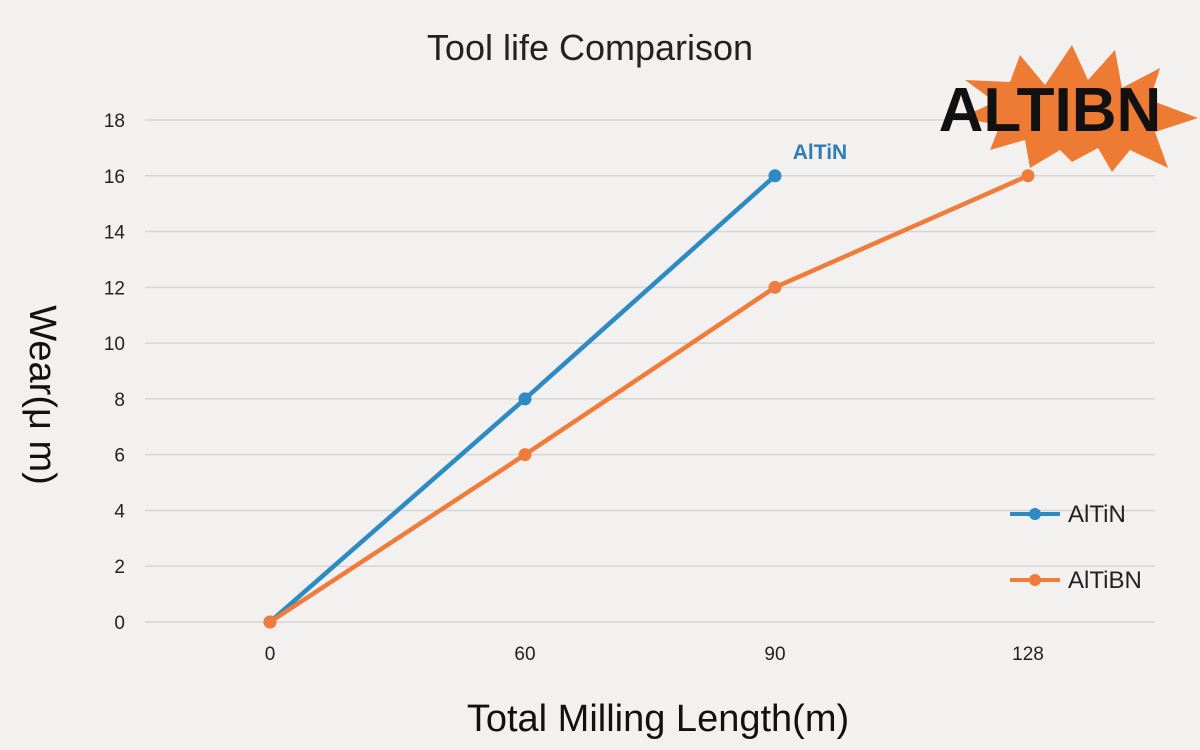 Image resolution: width=1200 pixels, height=750 pixels. What do you see at coordinates (590, 47) in the screenshot?
I see `chart-title: Tool life Comparison` at bounding box center [590, 47].